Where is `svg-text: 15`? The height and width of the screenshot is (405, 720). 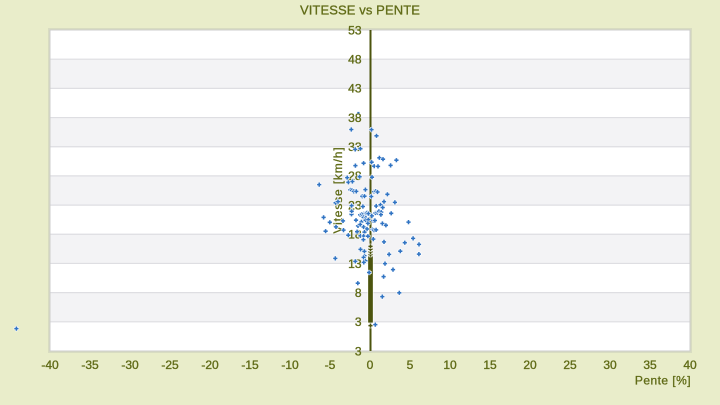 svg-text: 15 is located at coordinates (490, 365).